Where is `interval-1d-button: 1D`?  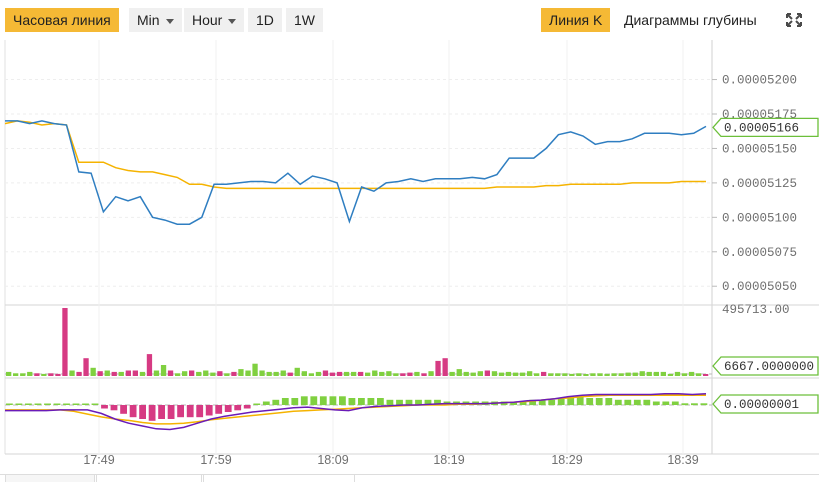
interval-1d-button: 1D is located at coordinates (265, 20).